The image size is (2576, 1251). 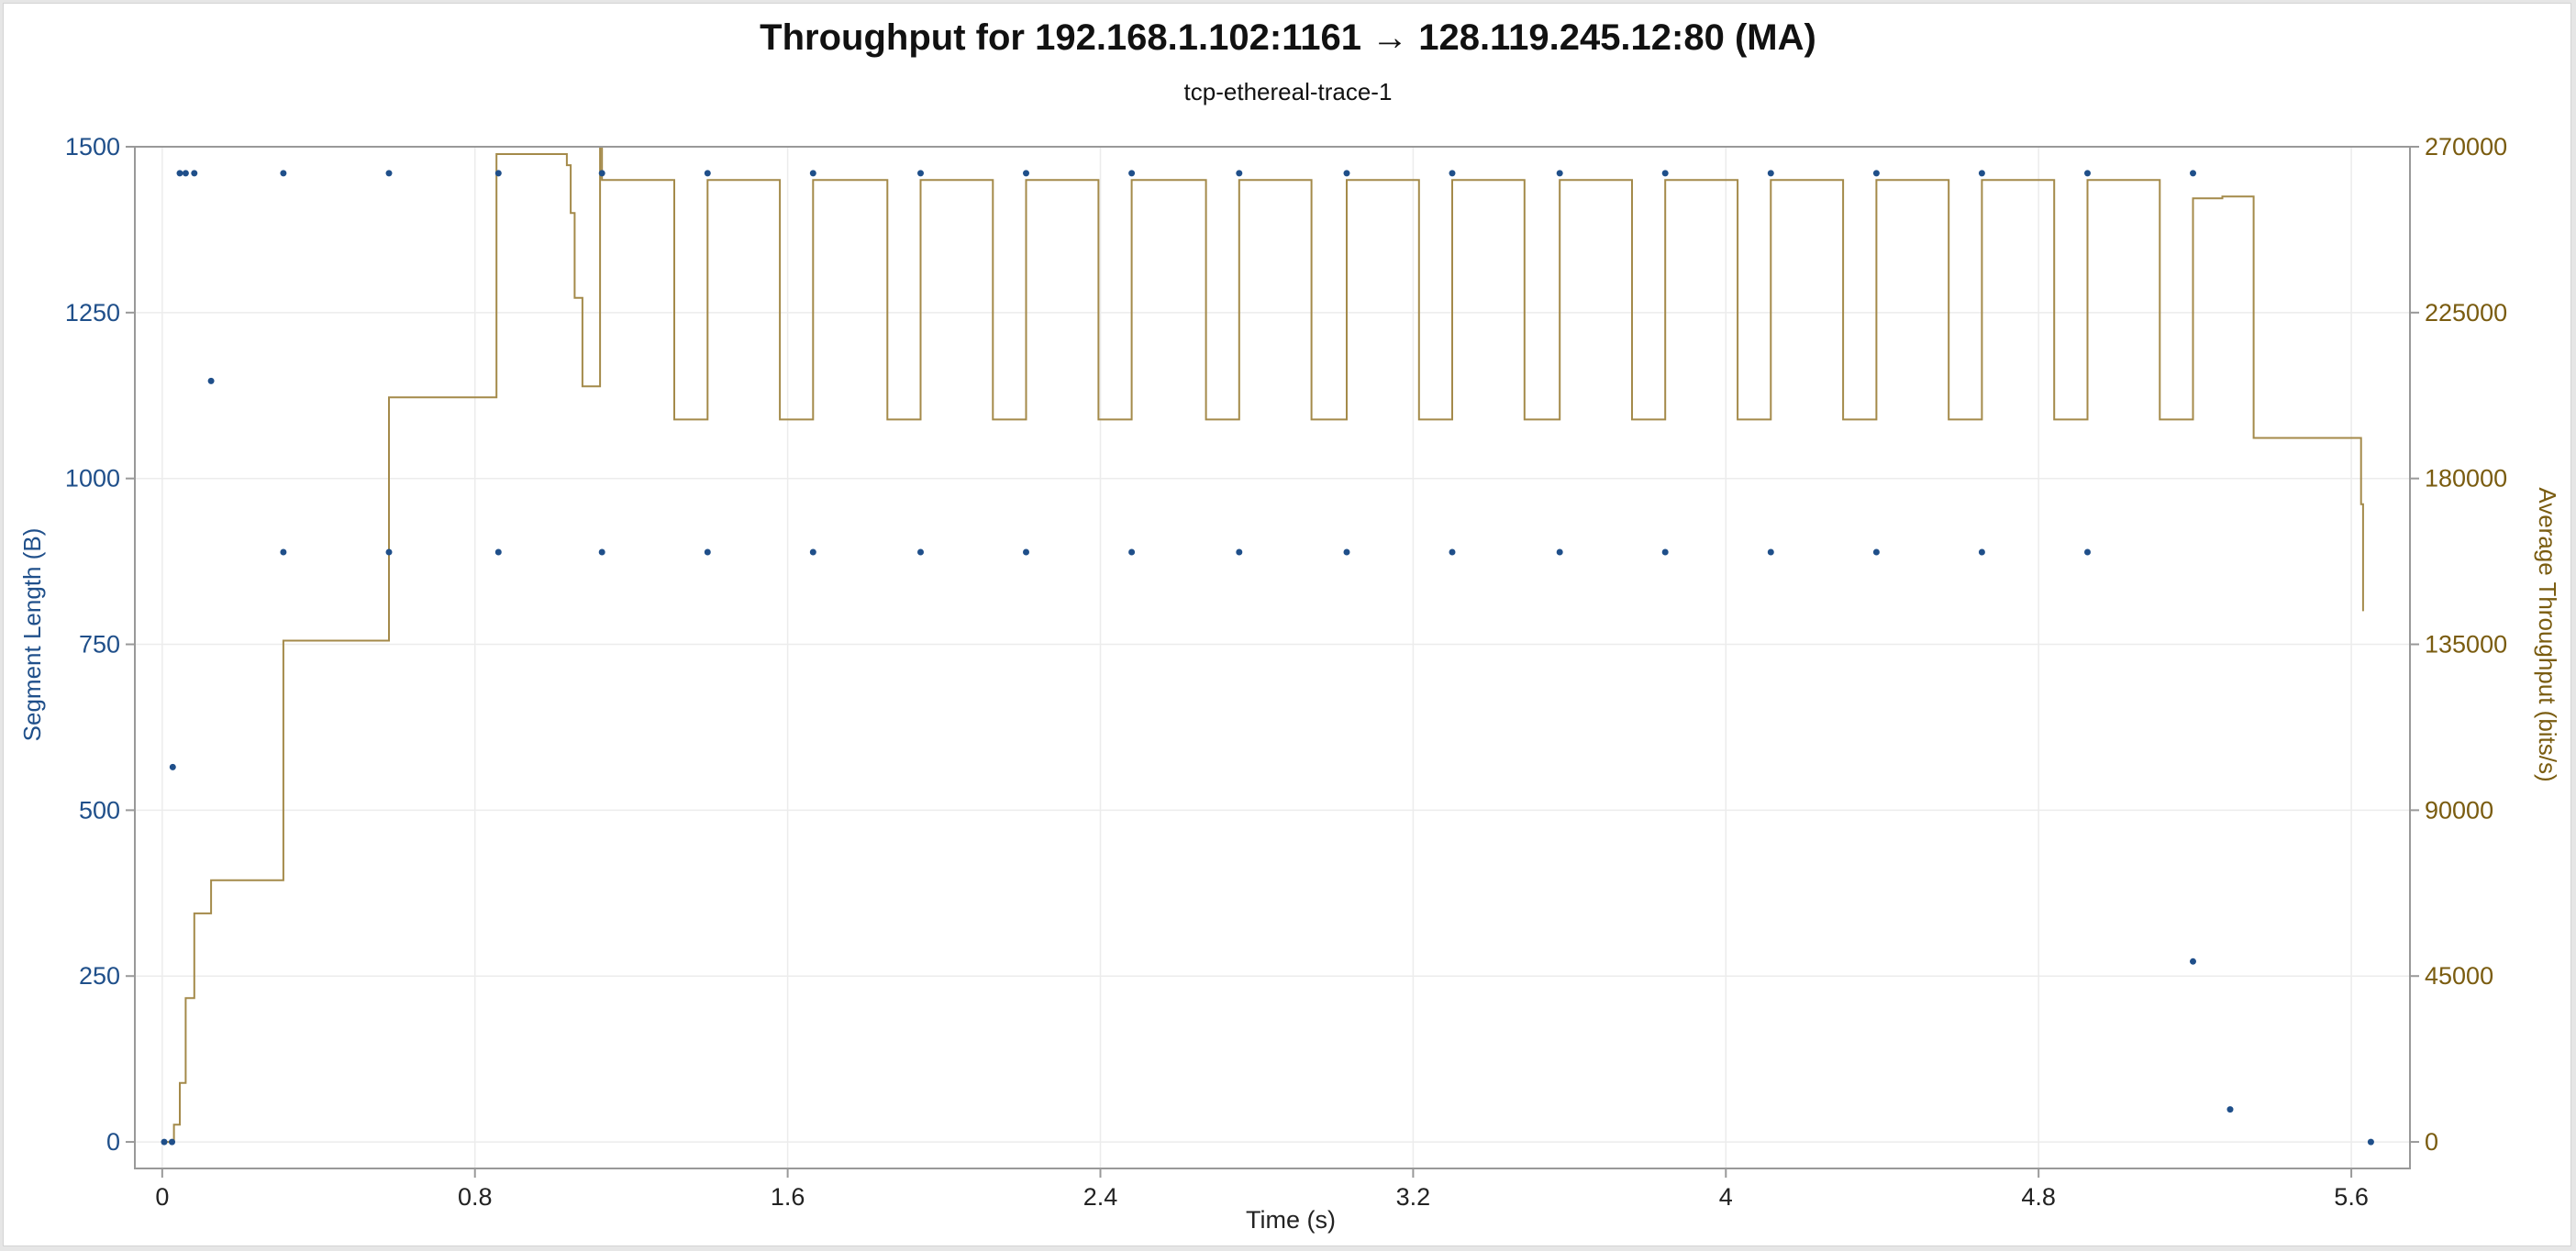 What do you see at coordinates (1291, 1220) in the screenshot?
I see `x-axis-label: Time (s)` at bounding box center [1291, 1220].